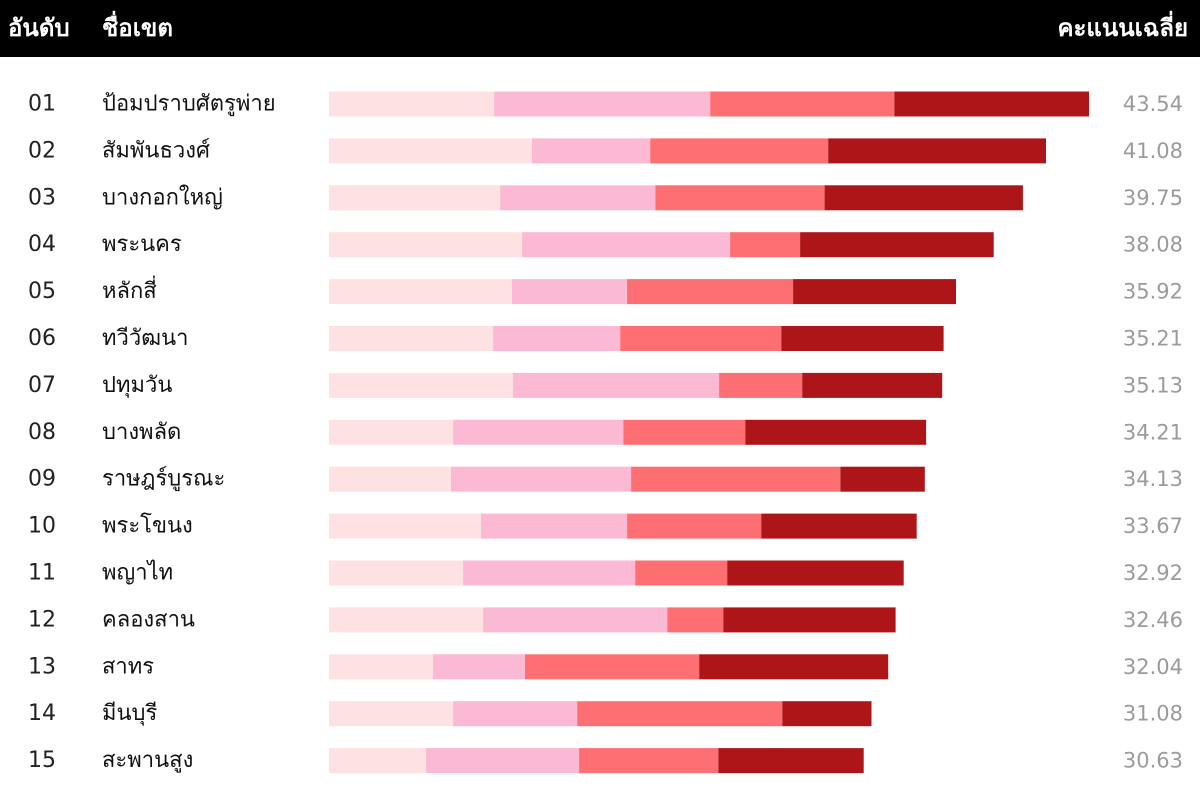 This screenshot has height=789, width=1200. Describe the element at coordinates (145, 338) in the screenshot. I see `district-name: ทวีวัฒนา` at that location.